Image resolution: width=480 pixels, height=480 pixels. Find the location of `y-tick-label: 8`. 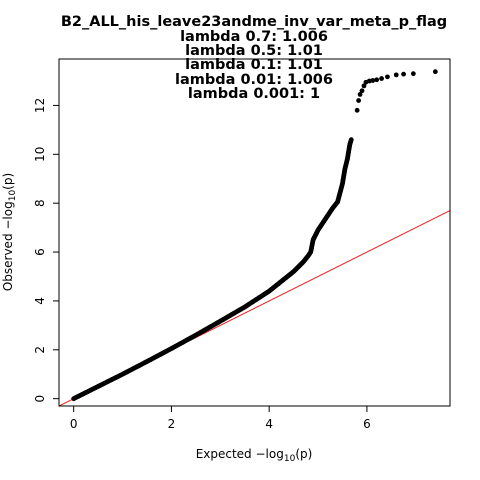

y-tick-label: 8 is located at coordinates (40, 203).